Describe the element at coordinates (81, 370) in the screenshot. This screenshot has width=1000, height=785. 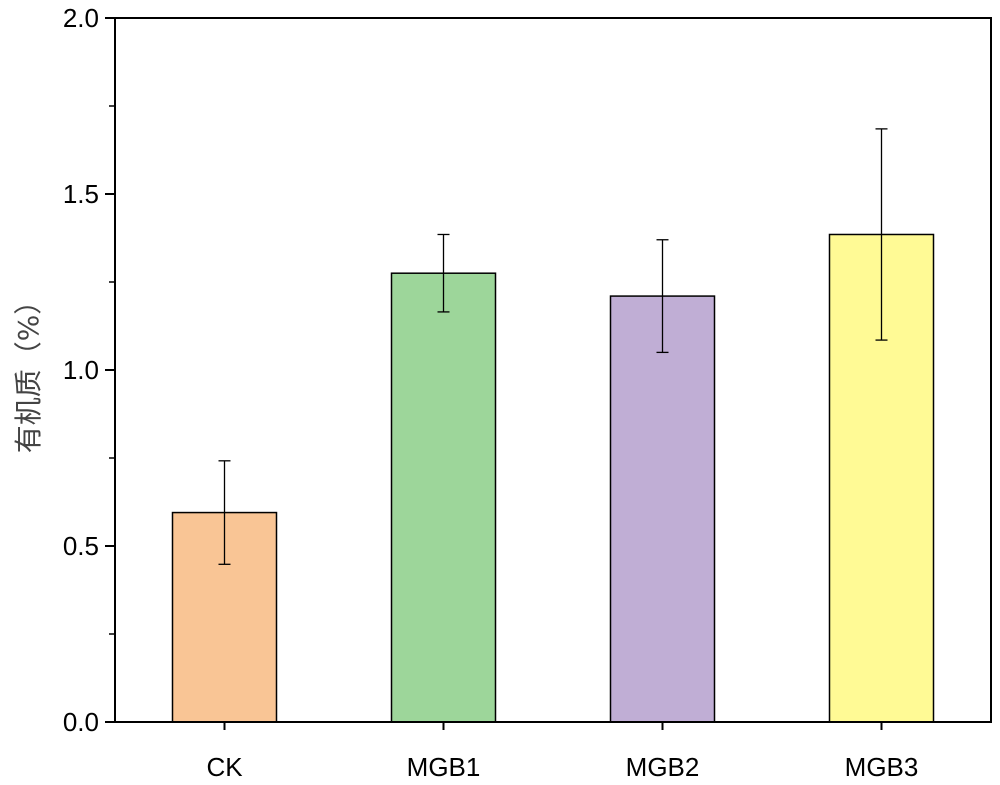
I see `y-tick-label: 1.0` at that location.